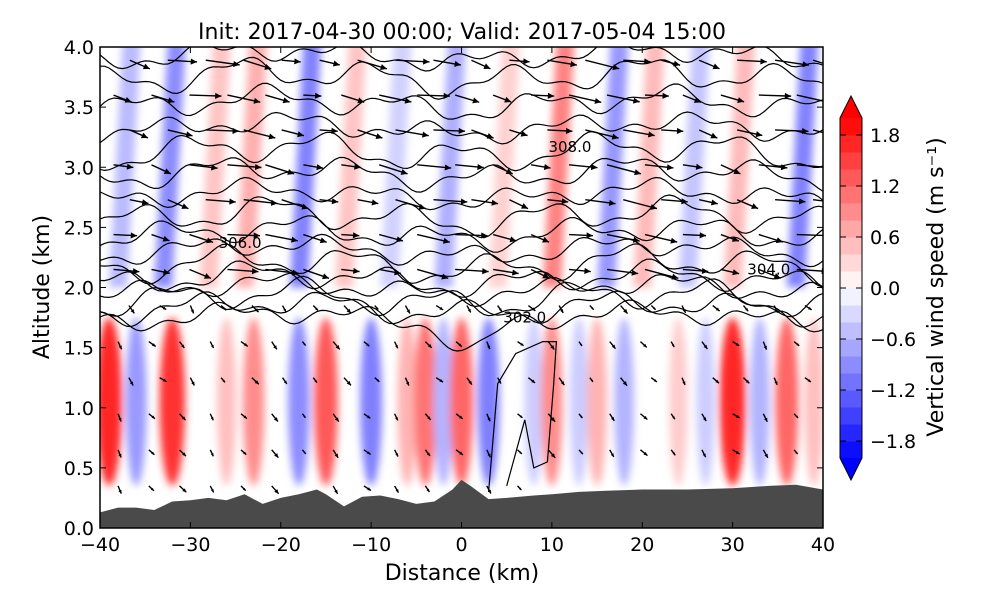 The image size is (1000, 600). What do you see at coordinates (79, 168) in the screenshot?
I see `y-tick-label: 3.0` at bounding box center [79, 168].